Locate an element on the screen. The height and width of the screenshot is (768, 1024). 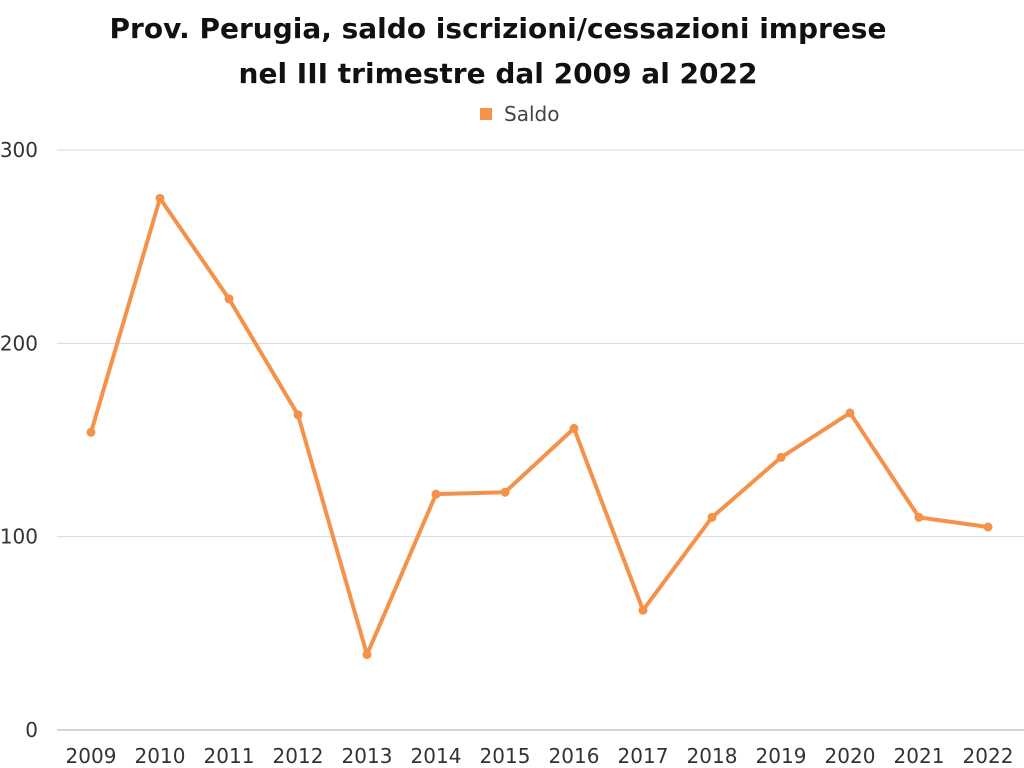
y-tick-label-0: 0 is located at coordinates (31, 730).